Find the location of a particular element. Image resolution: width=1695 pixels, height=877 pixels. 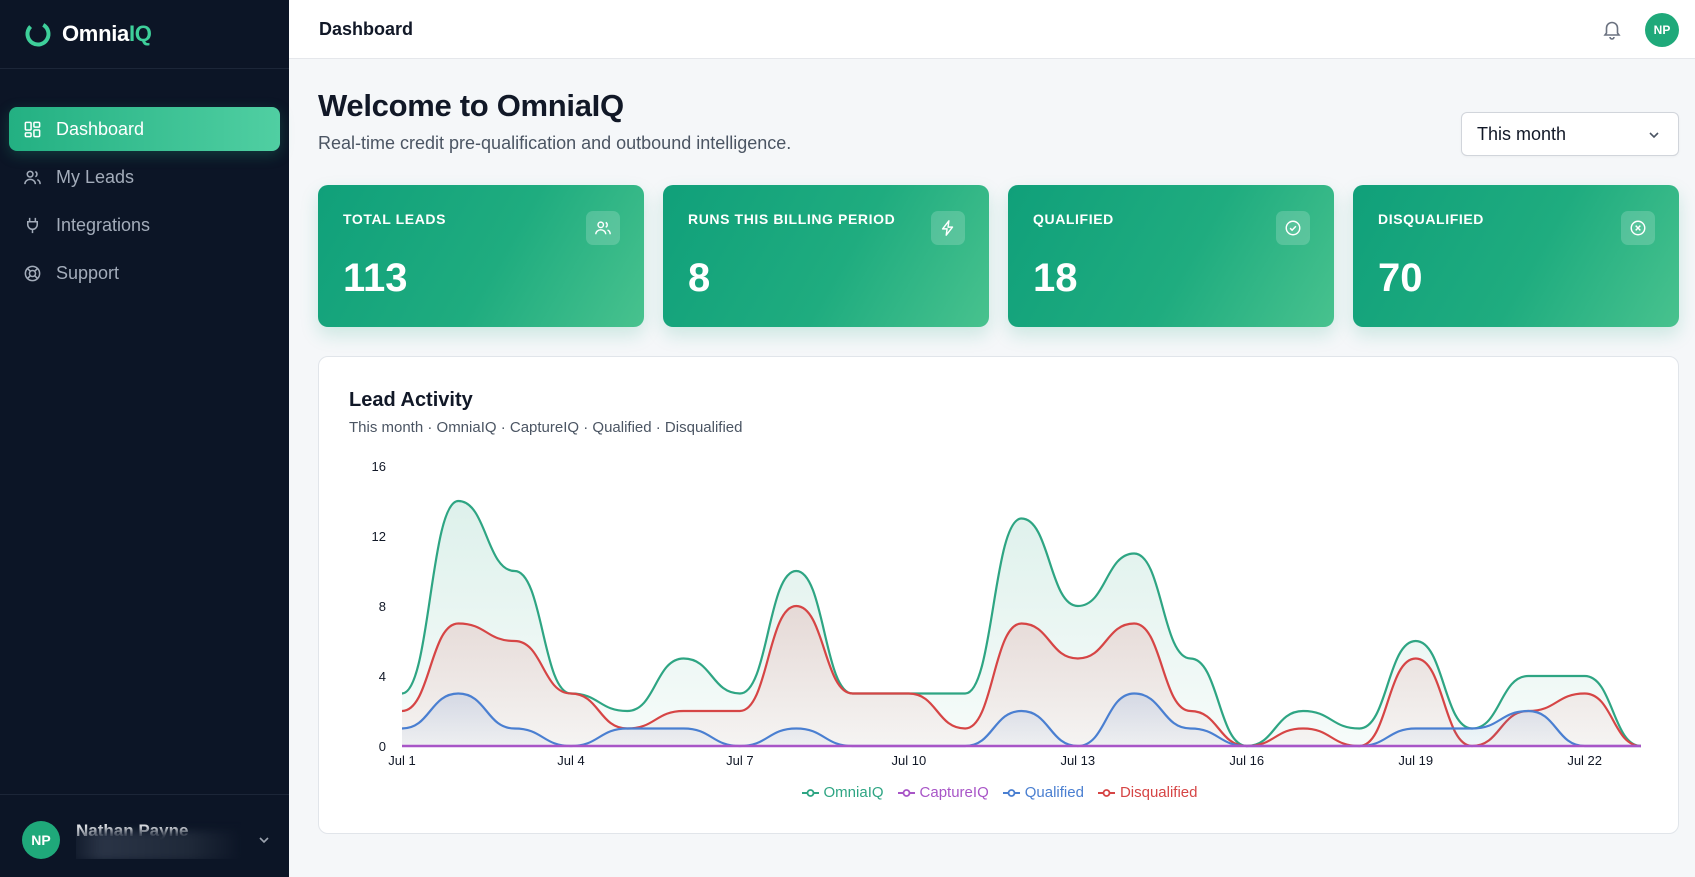

y-tick-label: 4 is located at coordinates (382, 676).